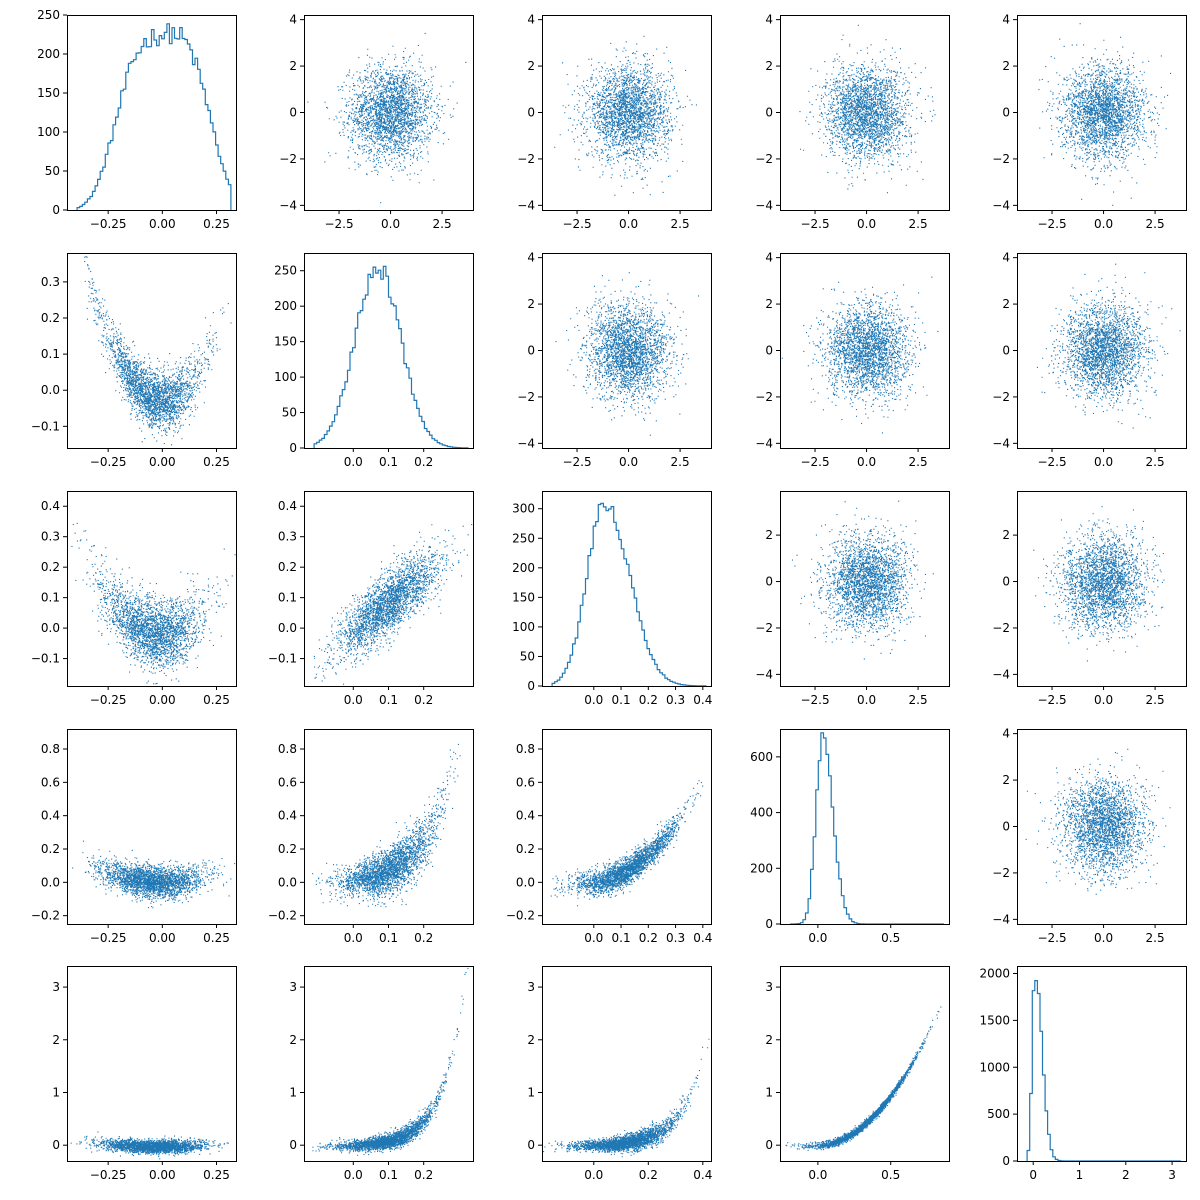  I want to click on panel-r2-c4: −2.5 0.0 2.5 −4 −2 0 2, so click(1089, 599).